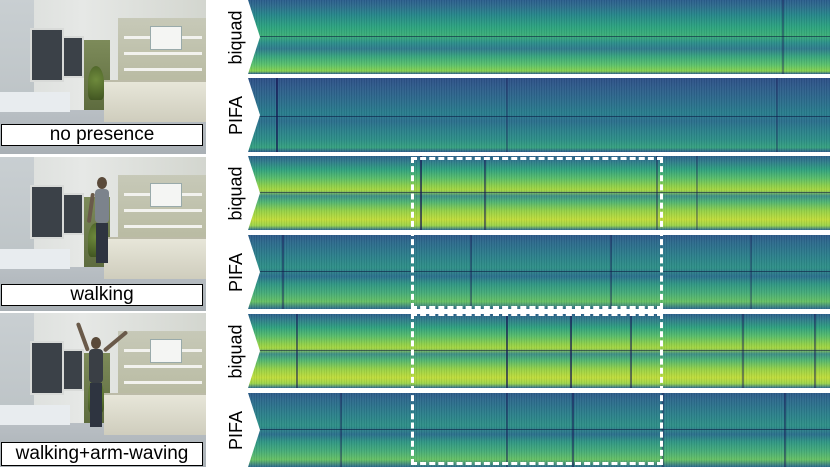 The height and width of the screenshot is (467, 830). What do you see at coordinates (520, 37) in the screenshot?
I see `spectrogram-no-presence-biquad` at bounding box center [520, 37].